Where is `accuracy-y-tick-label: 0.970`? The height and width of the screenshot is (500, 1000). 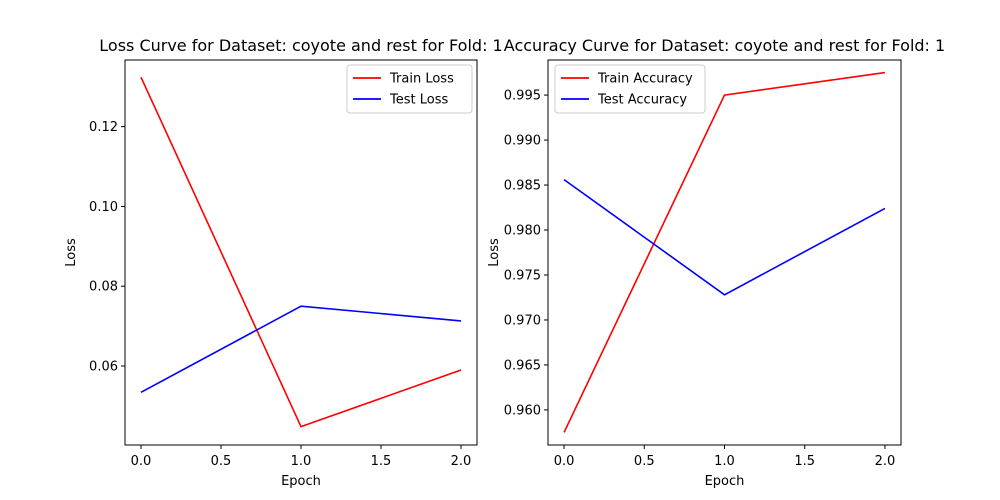 accuracy-y-tick-label: 0.970 is located at coordinates (522, 320).